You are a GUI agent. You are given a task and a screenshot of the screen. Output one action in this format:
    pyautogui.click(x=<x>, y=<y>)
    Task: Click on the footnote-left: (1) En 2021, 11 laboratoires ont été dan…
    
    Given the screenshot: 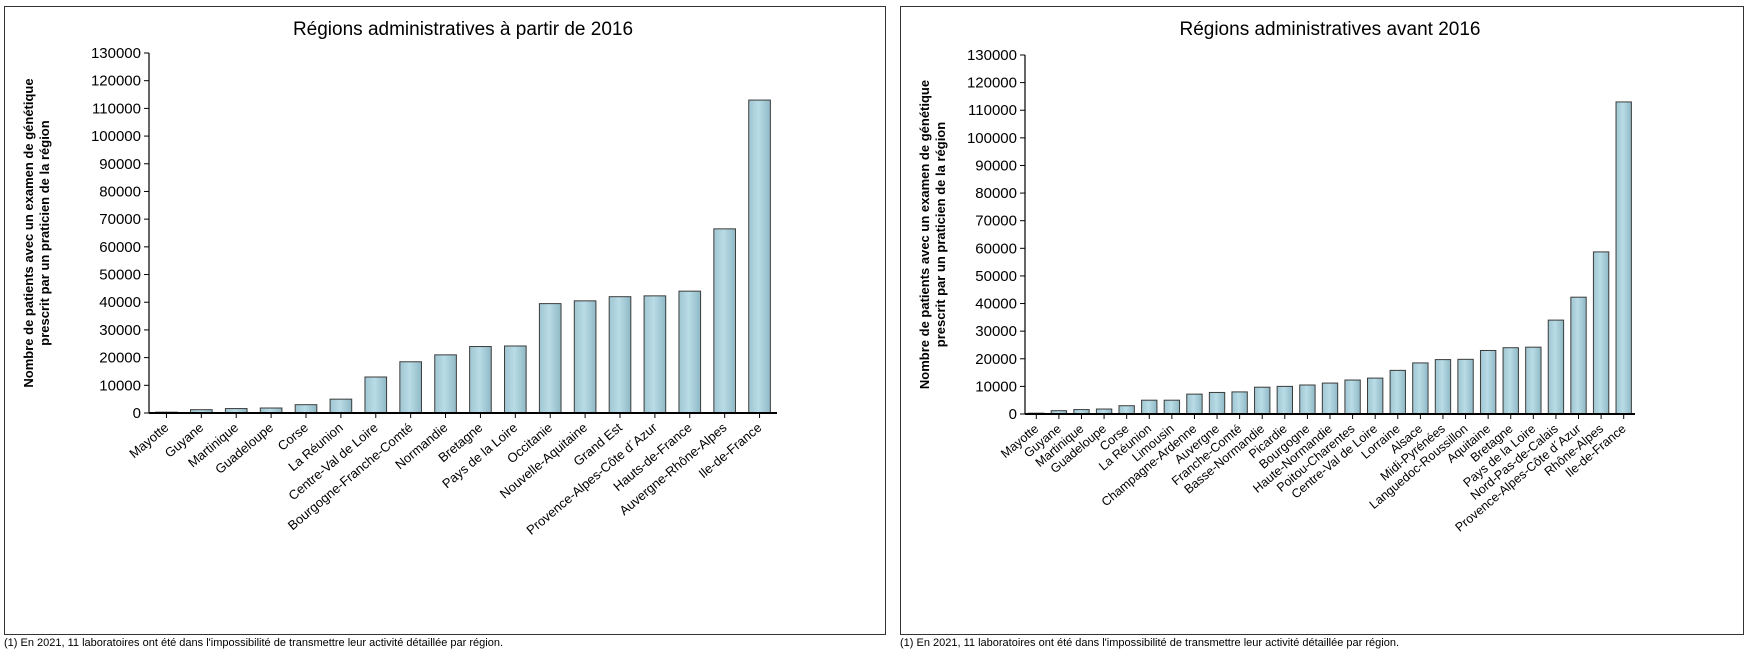 What is the action you would take?
    pyautogui.click(x=254, y=643)
    